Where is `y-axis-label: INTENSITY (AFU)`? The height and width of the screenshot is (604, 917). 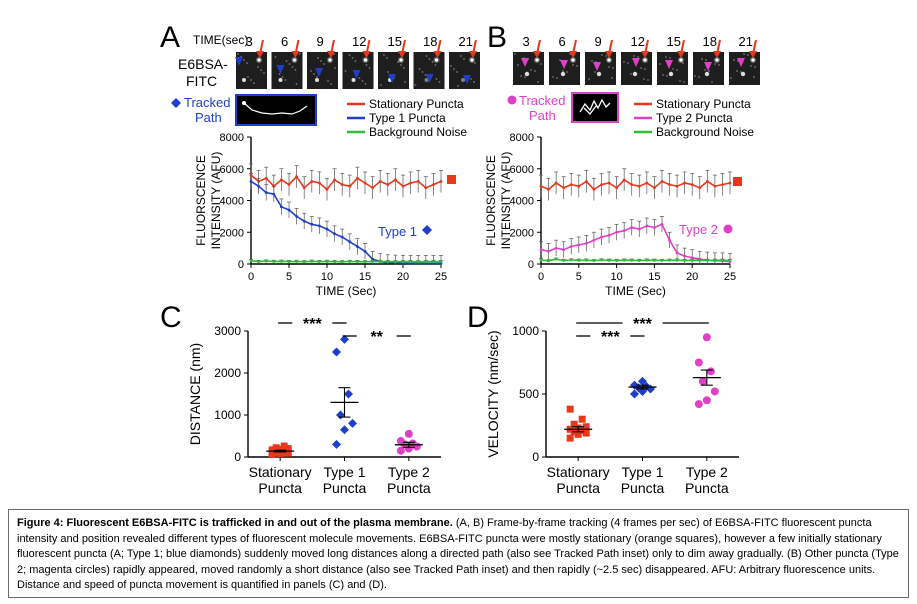
y-axis-label: INTENSITY (AFU) is located at coordinates (216, 201).